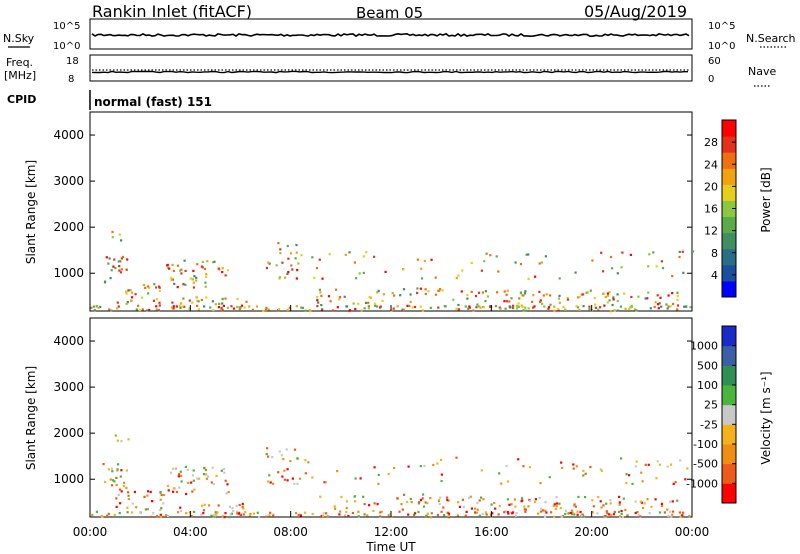  Describe the element at coordinates (68, 433) in the screenshot. I see `ytick-label: 2000` at that location.